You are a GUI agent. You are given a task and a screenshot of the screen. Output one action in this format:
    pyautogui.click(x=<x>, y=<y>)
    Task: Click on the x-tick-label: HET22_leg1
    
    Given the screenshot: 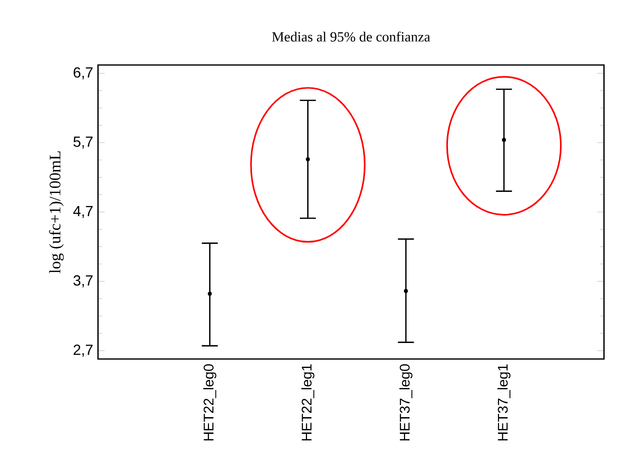 What is the action you would take?
    pyautogui.click(x=307, y=402)
    